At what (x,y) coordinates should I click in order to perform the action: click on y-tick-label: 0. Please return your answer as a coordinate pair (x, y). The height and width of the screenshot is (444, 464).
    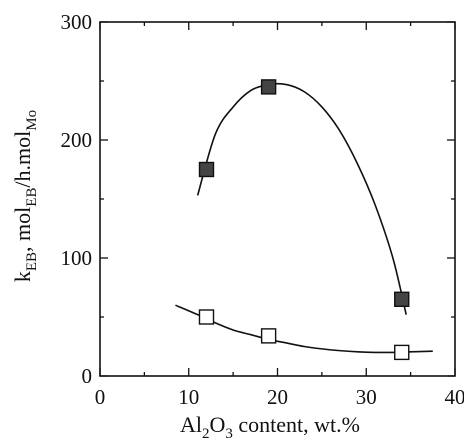
    Looking at the image, I should click on (87, 376).